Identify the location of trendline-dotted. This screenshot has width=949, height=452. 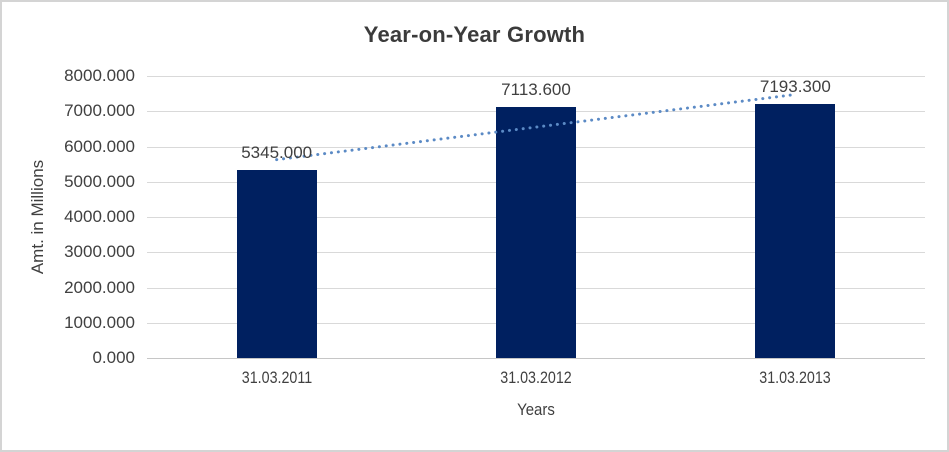
(536, 127).